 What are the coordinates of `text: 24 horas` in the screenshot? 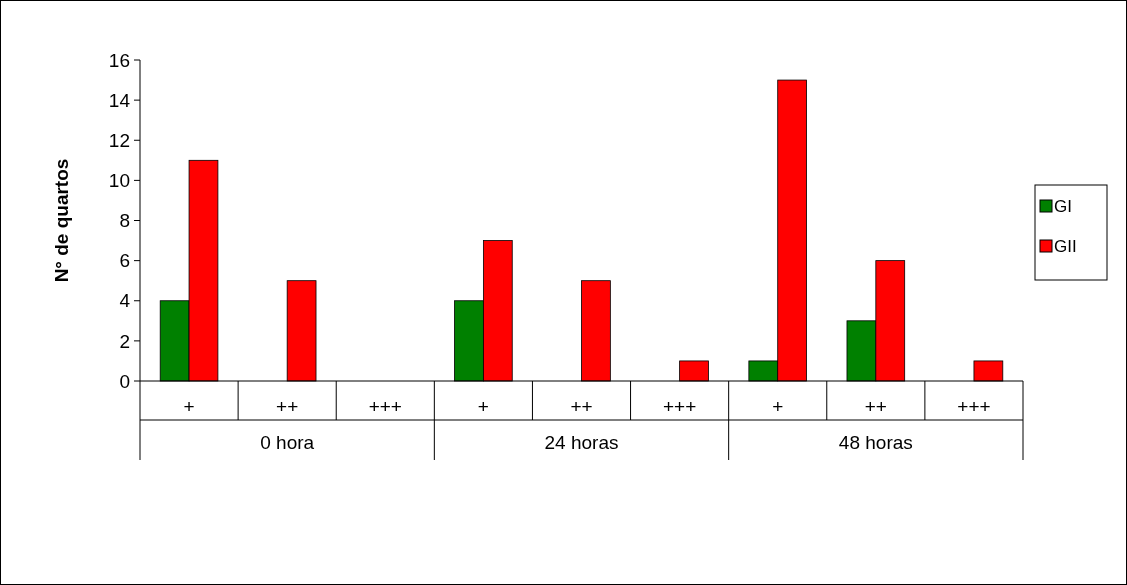 It's located at (581, 442).